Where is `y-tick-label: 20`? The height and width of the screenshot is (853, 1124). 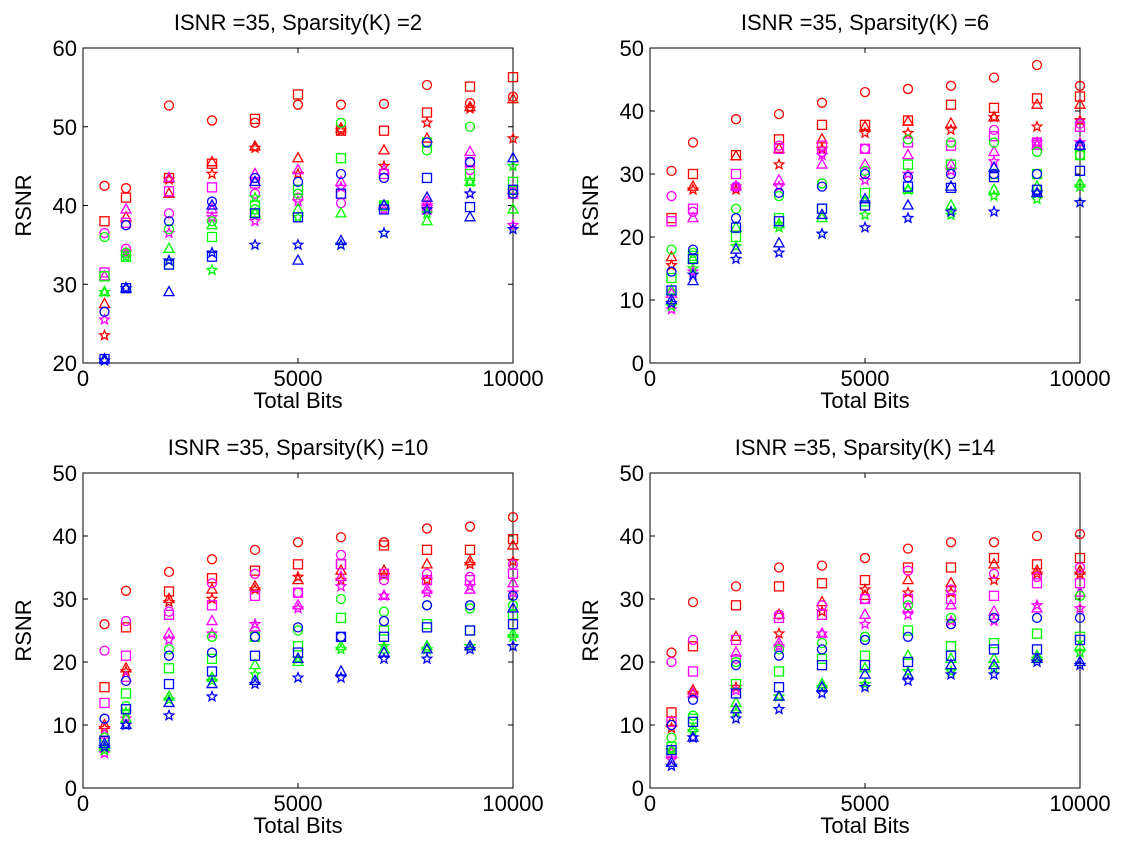
y-tick-label: 20 is located at coordinates (632, 662).